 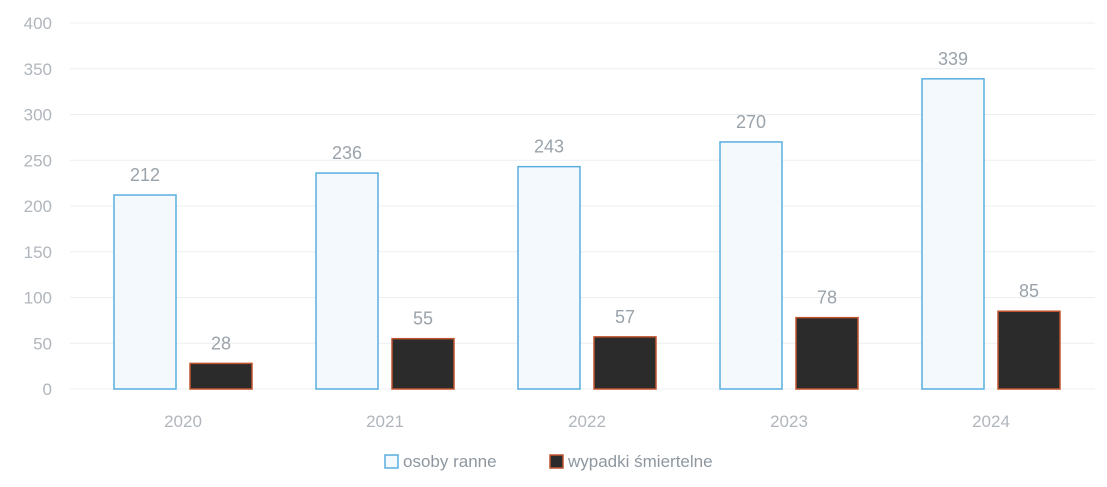 What do you see at coordinates (827, 353) in the screenshot?
I see `bar-wypadki-smiertelne-2023` at bounding box center [827, 353].